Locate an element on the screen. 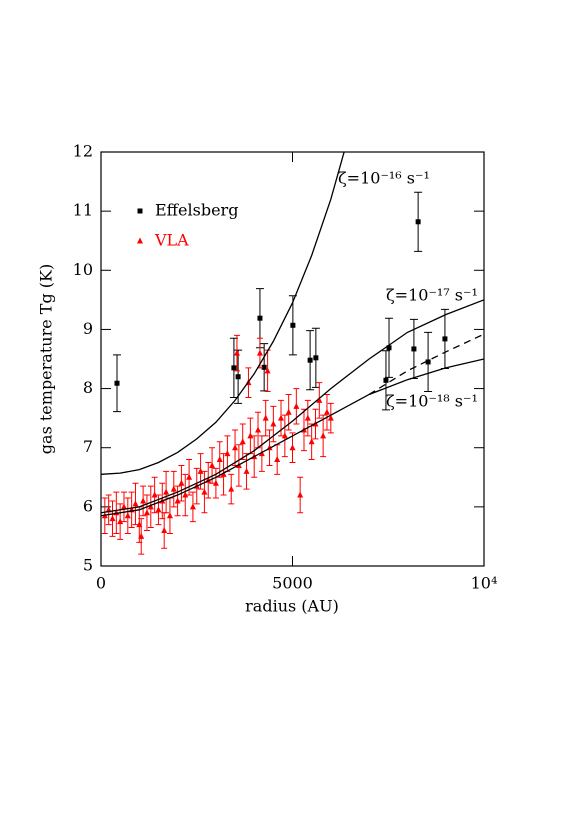 The width and height of the screenshot is (581, 827). y-tick-label: 7 is located at coordinates (88, 446).